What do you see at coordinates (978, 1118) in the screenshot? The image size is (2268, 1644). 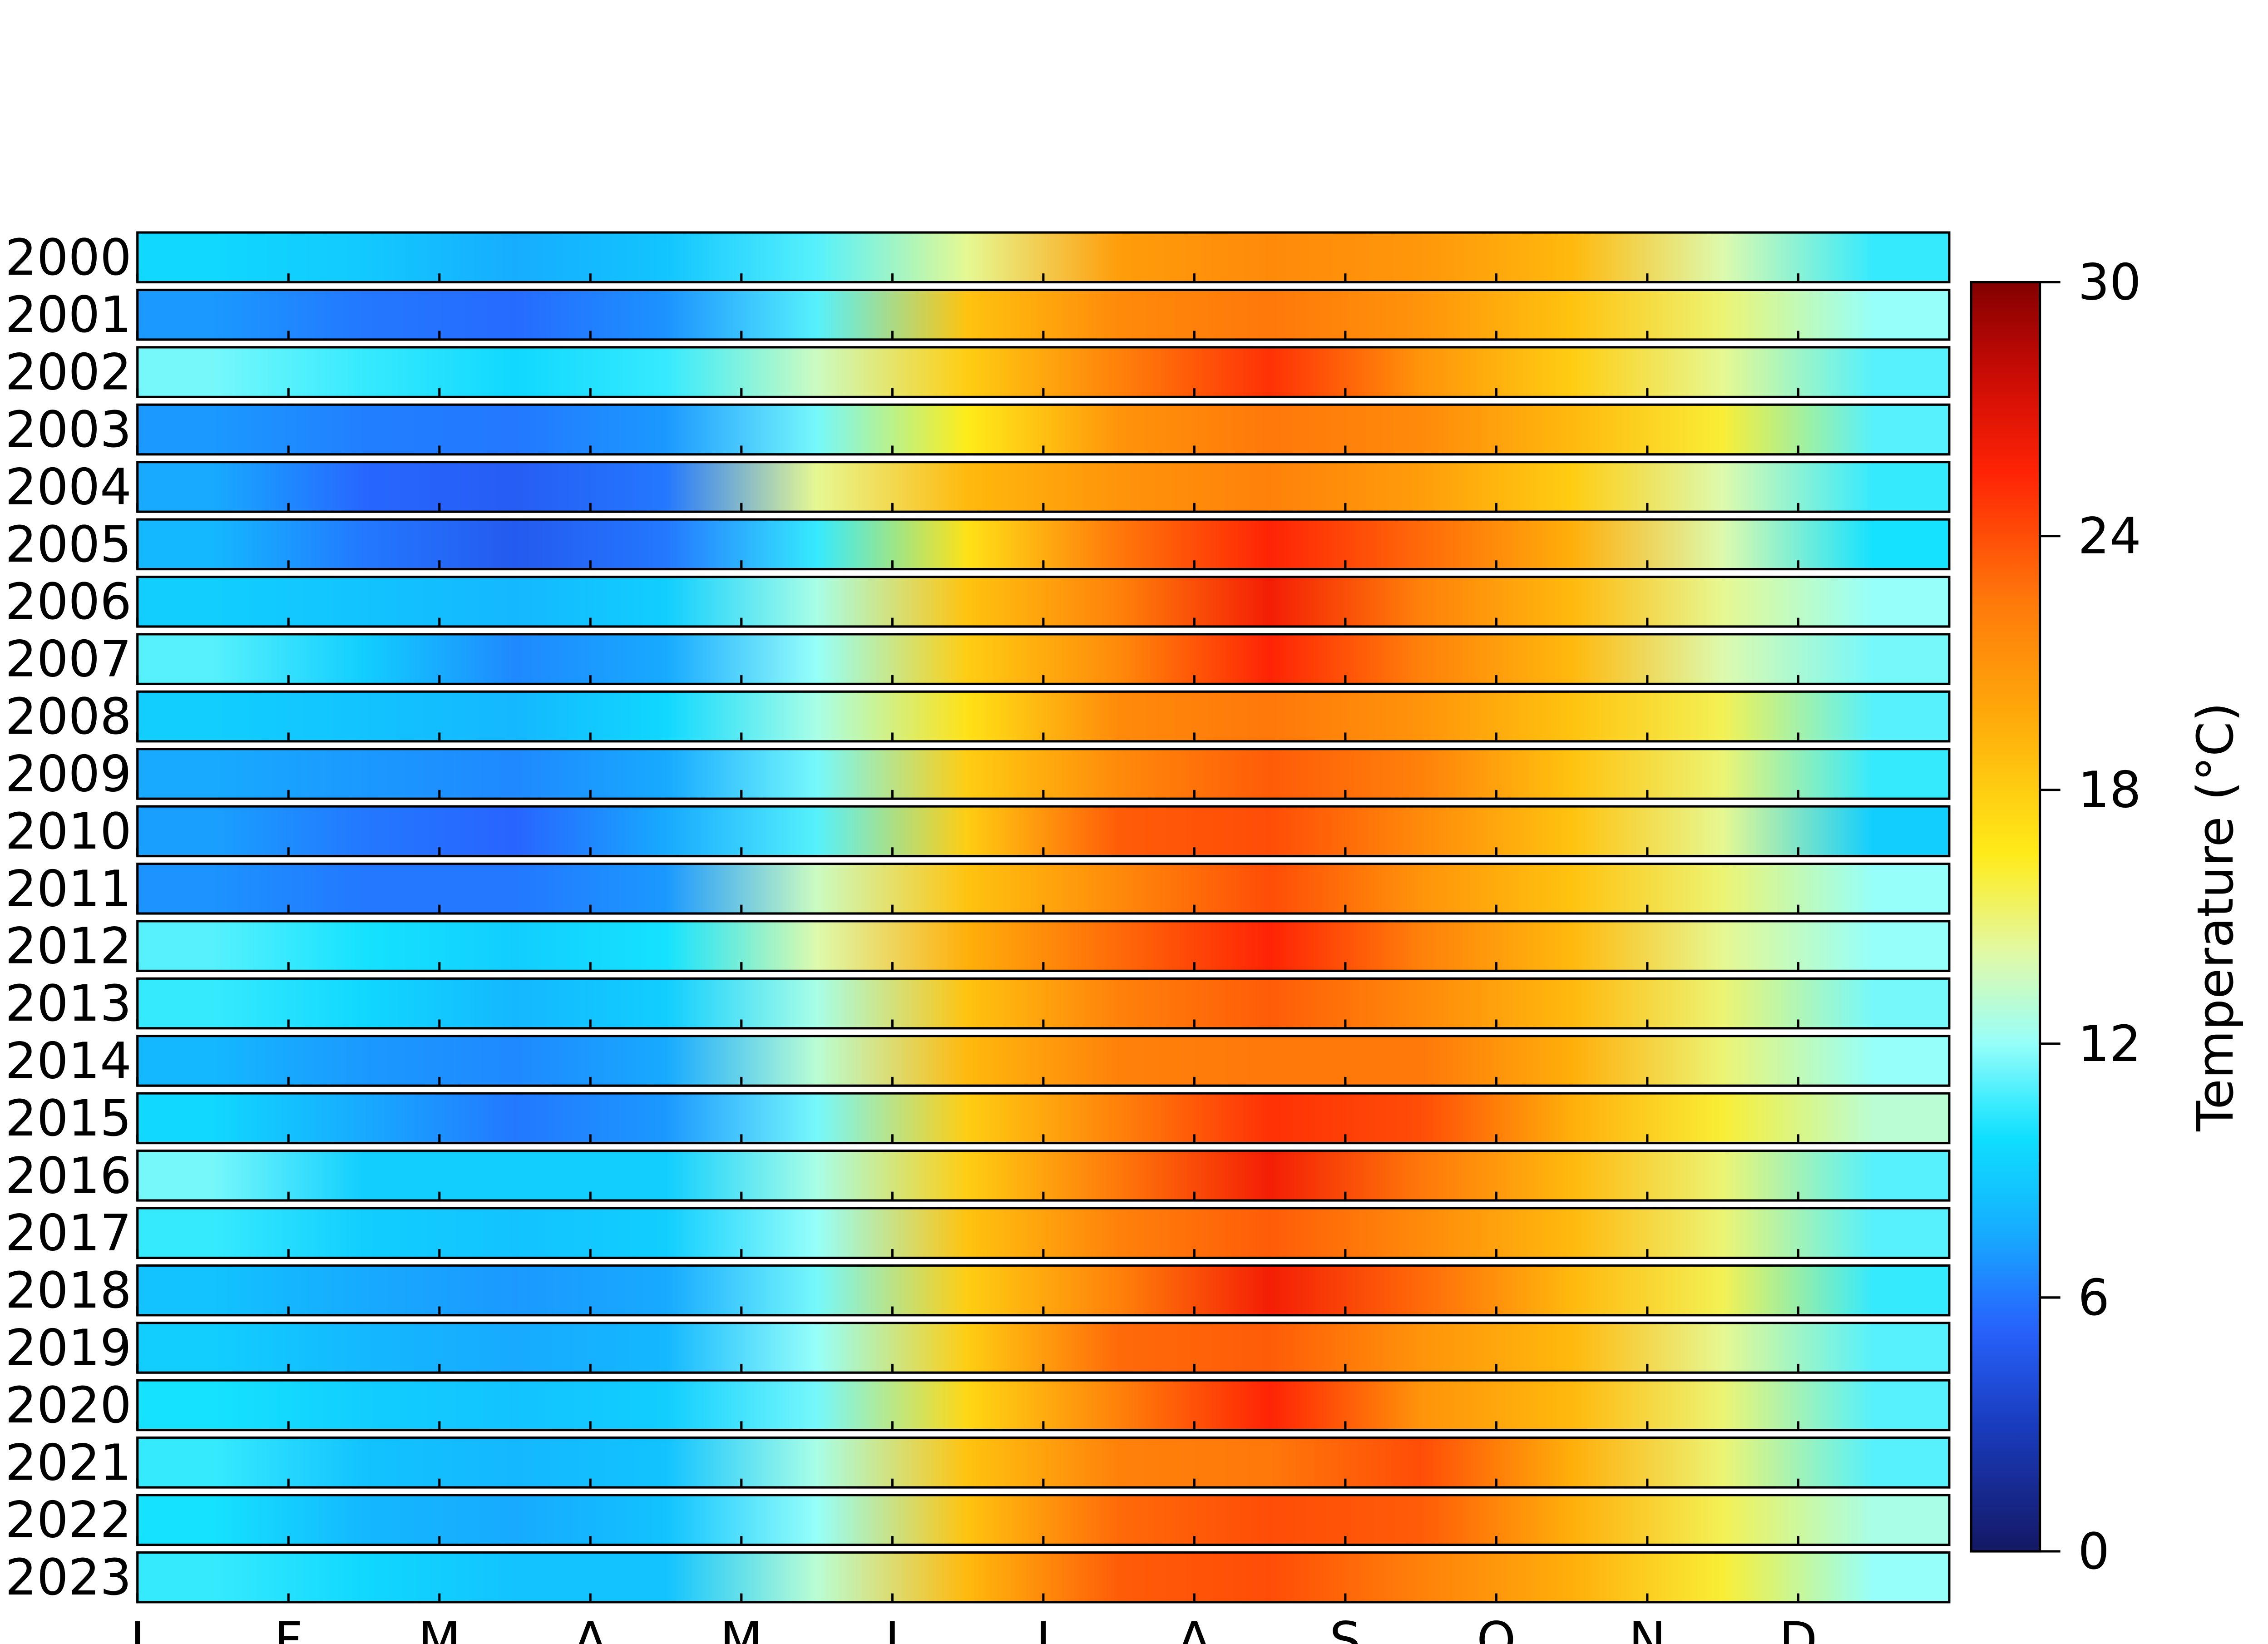 I see `heatmap-row: 2015` at bounding box center [978, 1118].